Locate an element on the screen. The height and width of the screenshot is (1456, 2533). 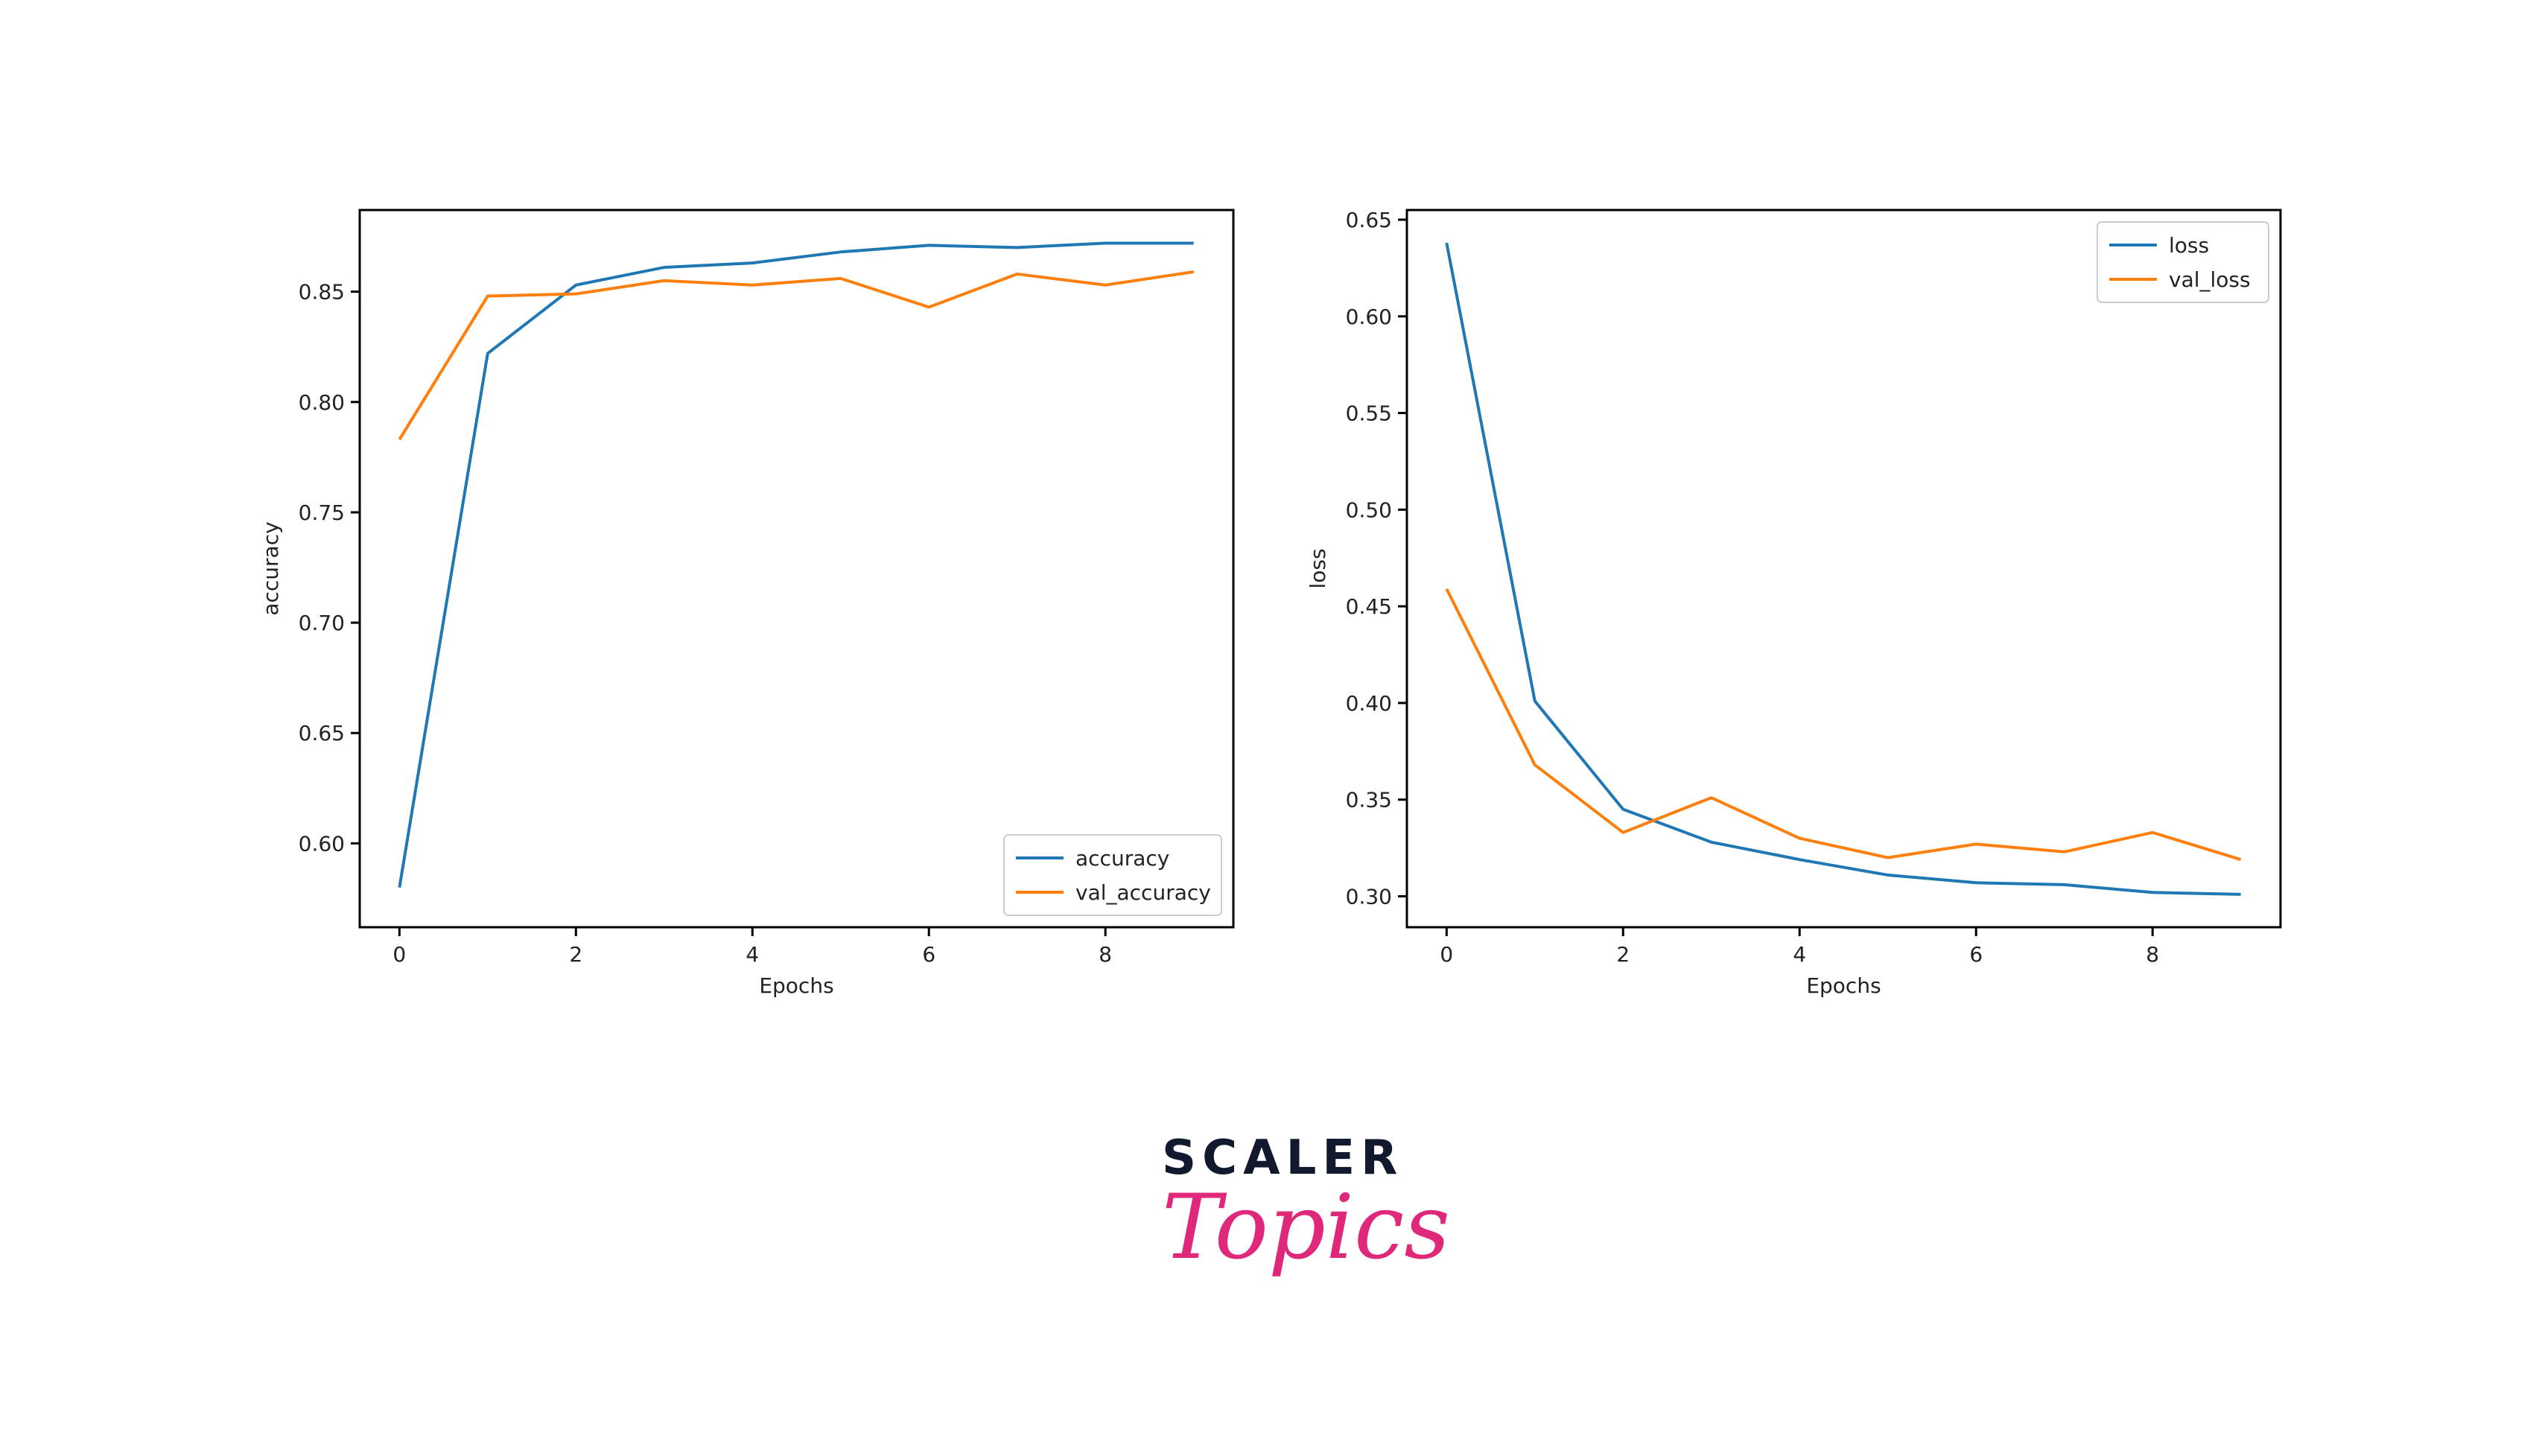
series-line-accuracy is located at coordinates (796, 564).